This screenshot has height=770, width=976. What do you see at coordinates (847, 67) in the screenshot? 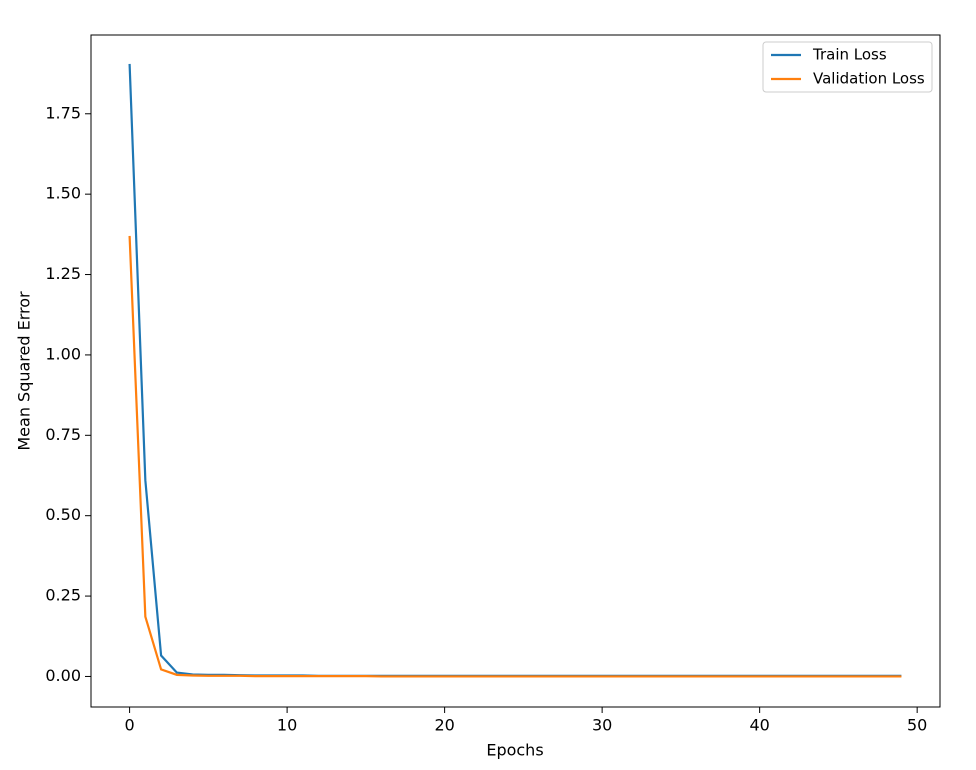
I see `legend-box` at bounding box center [847, 67].